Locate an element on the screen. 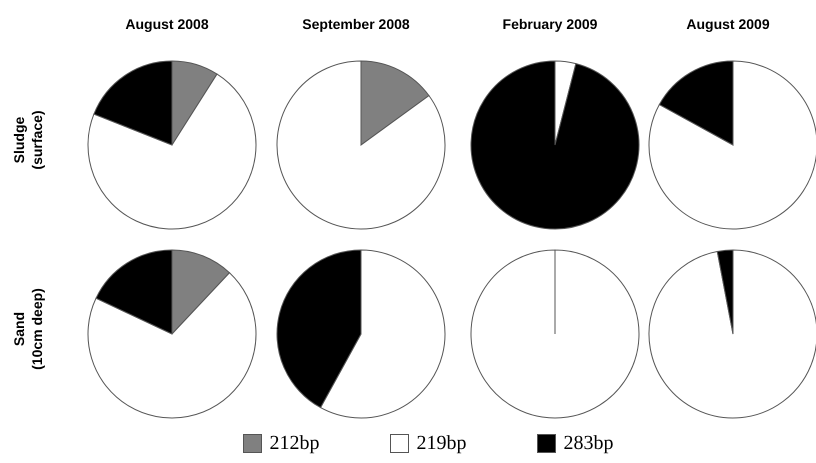 This screenshot has width=816, height=463. chart-title: August 2008 is located at coordinates (167, 24).